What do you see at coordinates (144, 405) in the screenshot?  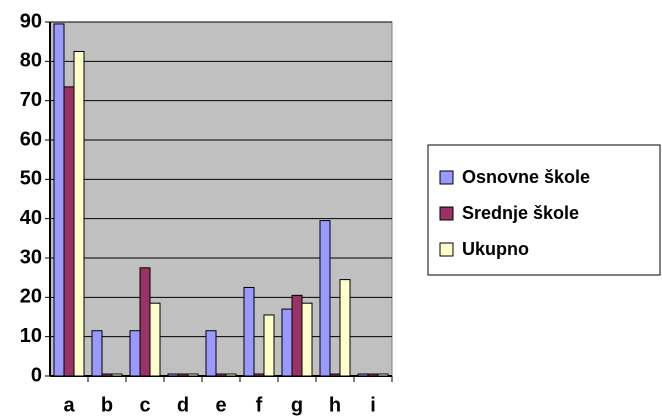 I see `x-tick-label: c` at bounding box center [144, 405].